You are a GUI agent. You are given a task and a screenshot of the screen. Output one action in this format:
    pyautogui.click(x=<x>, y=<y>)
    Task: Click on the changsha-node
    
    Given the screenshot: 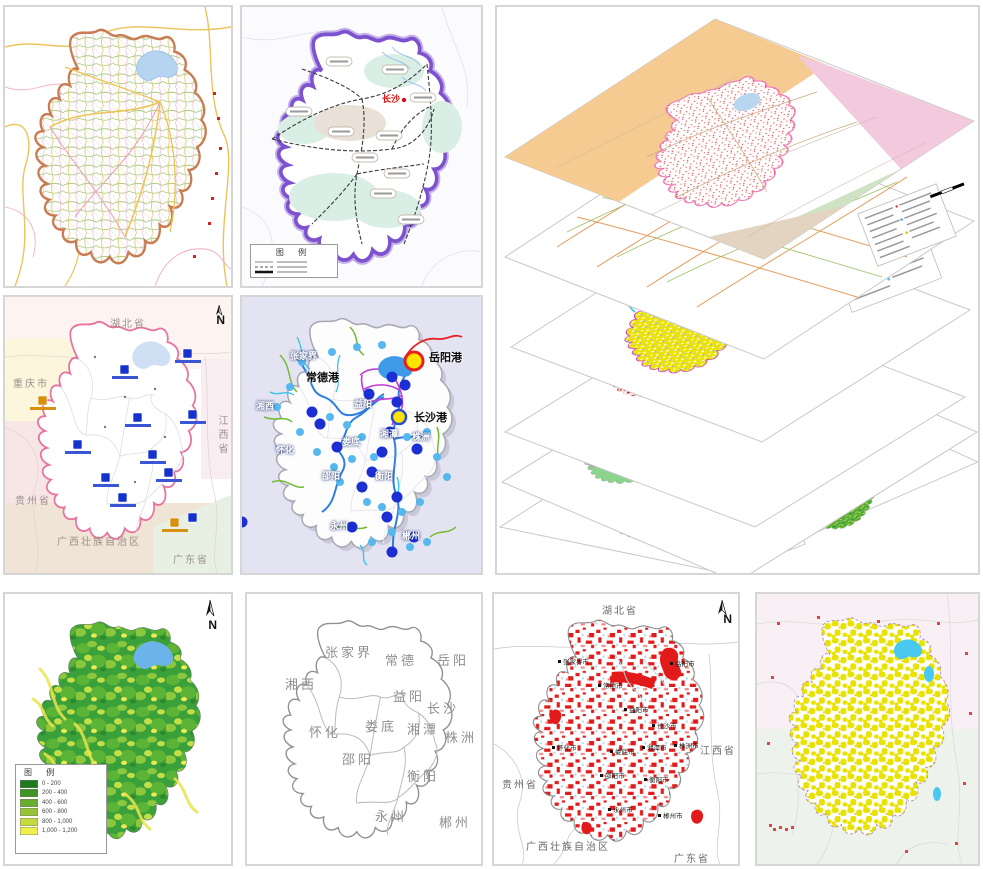 What is the action you would take?
    pyautogui.click(x=404, y=100)
    